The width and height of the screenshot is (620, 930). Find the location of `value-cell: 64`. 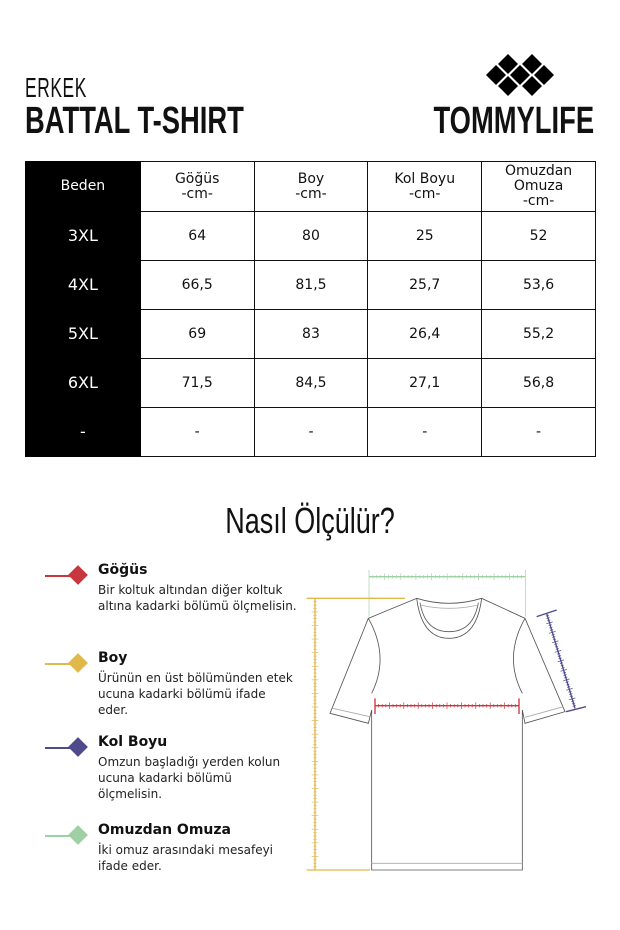

value-cell: 64 is located at coordinates (197, 236).